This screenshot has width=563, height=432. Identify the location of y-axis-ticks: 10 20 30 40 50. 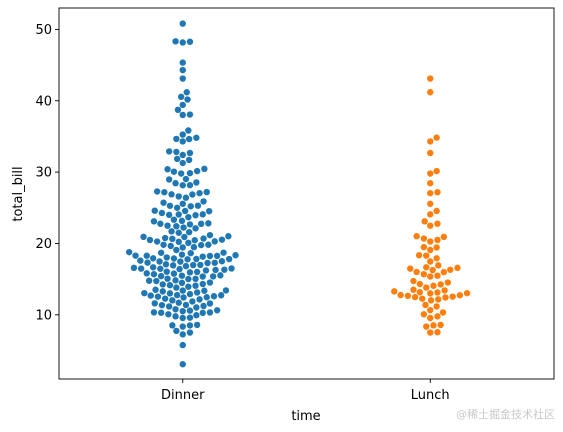
(47, 173).